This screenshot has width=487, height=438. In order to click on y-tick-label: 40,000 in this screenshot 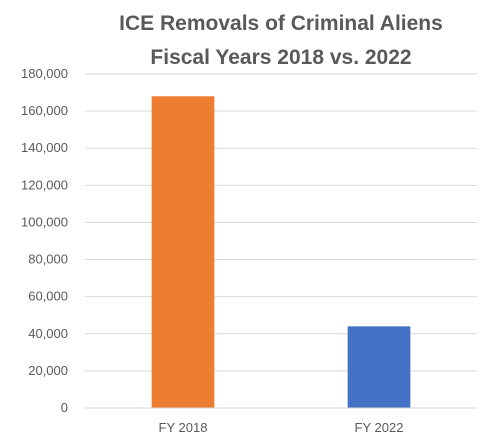, I will do `click(48, 333)`.